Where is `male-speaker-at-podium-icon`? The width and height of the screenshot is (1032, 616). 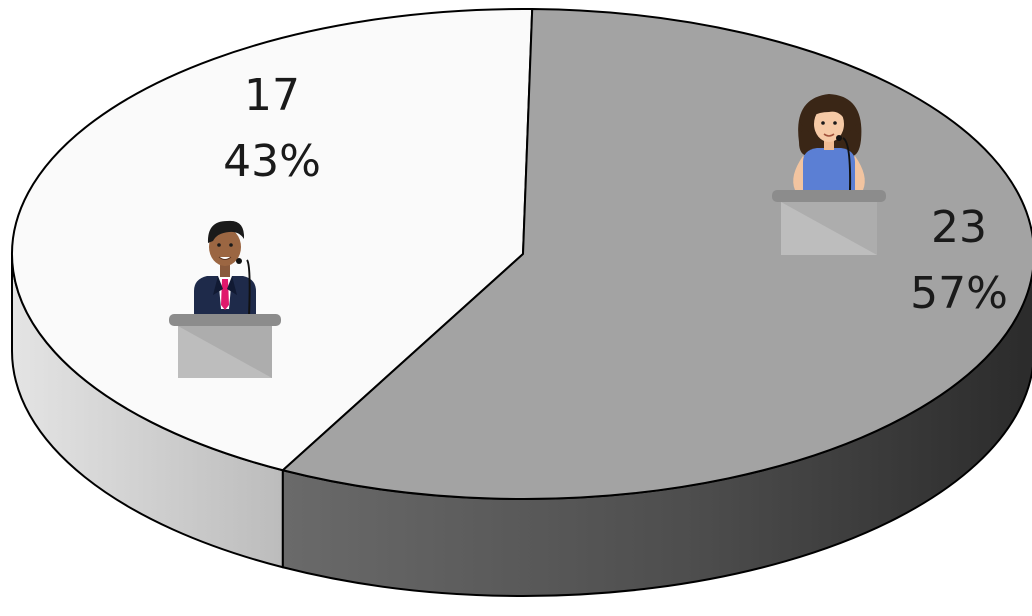
male-speaker-at-podium-icon is located at coordinates (225, 299).